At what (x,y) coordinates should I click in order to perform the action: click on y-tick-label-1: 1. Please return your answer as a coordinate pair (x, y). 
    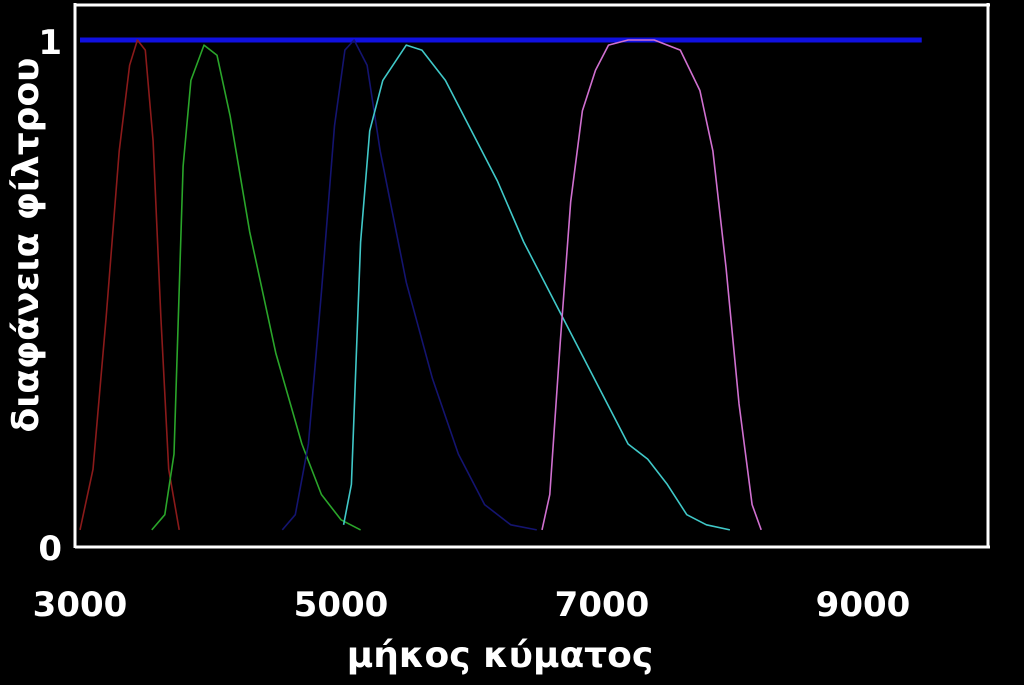
    Looking at the image, I should click on (50, 43).